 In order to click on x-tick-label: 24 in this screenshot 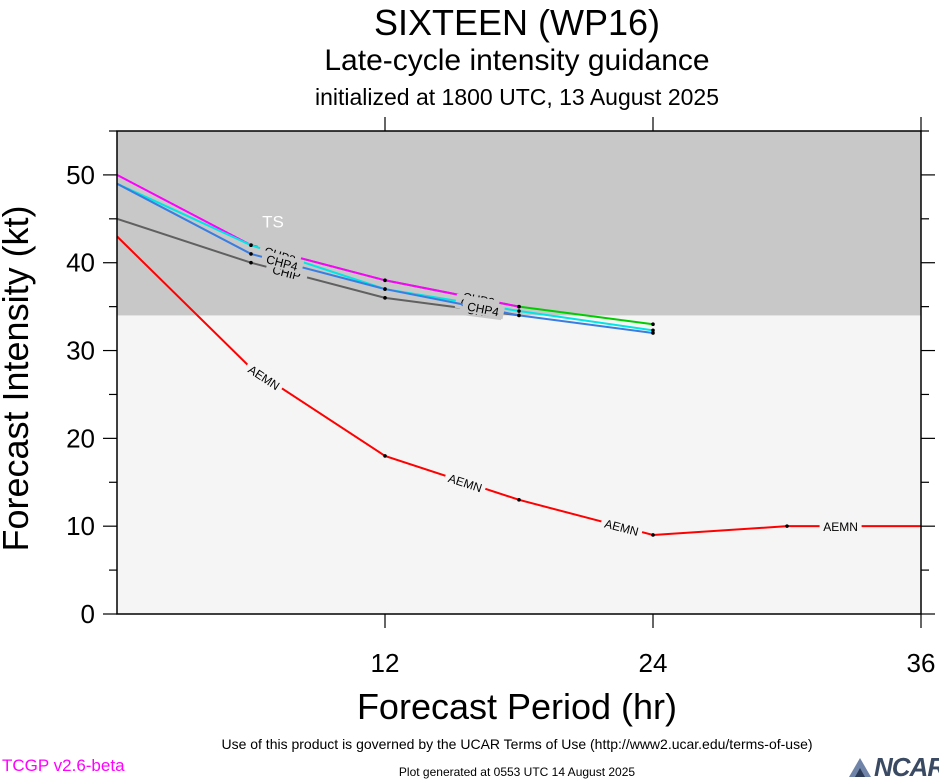, I will do `click(653, 663)`.